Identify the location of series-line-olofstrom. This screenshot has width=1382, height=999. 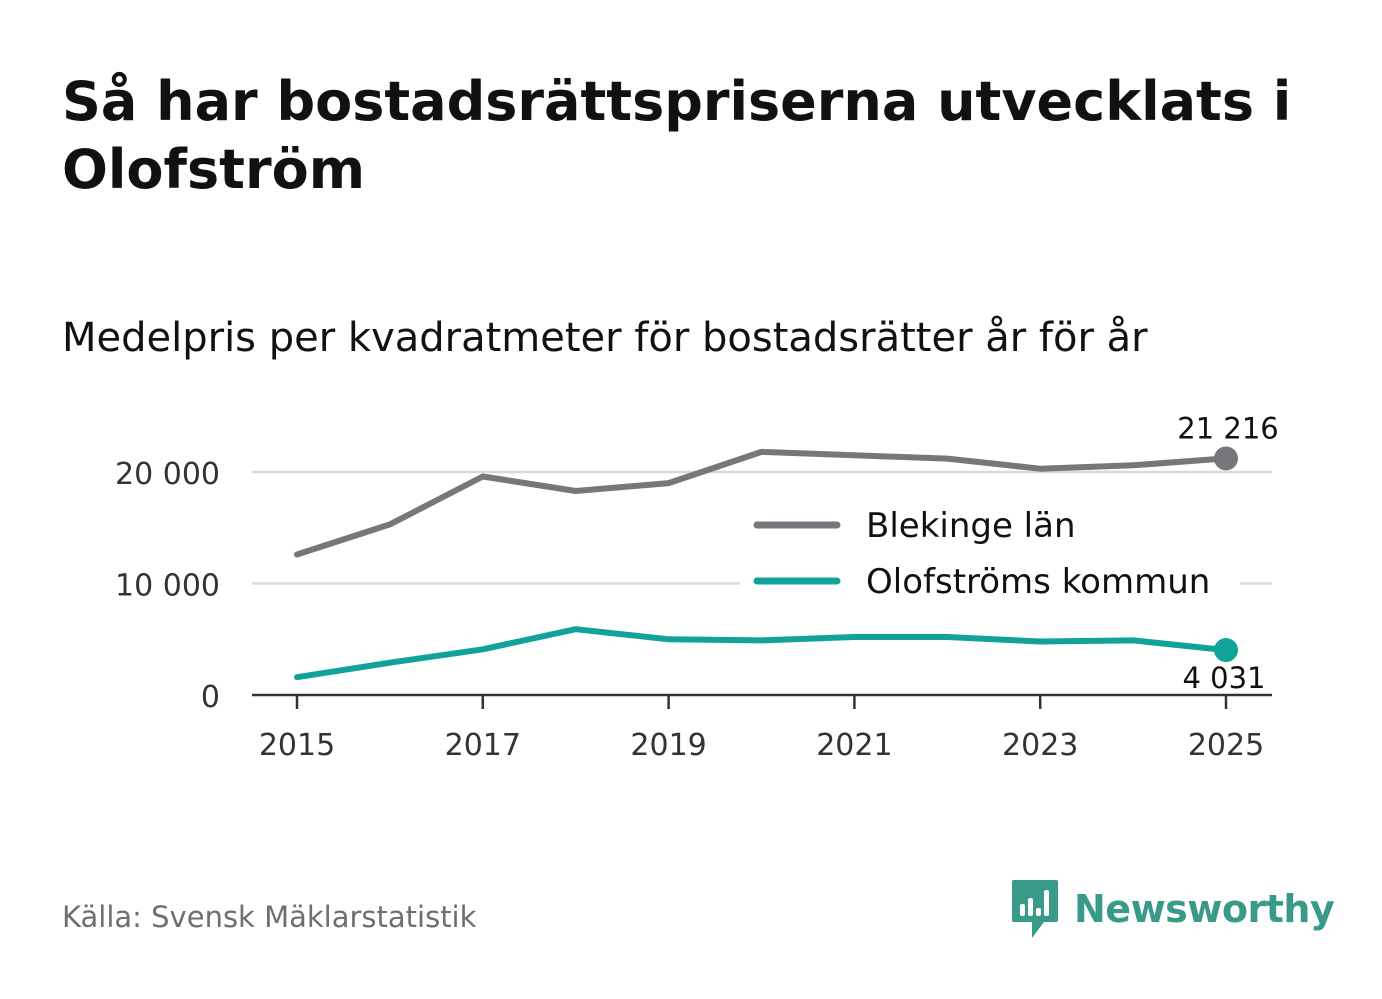
(761, 653).